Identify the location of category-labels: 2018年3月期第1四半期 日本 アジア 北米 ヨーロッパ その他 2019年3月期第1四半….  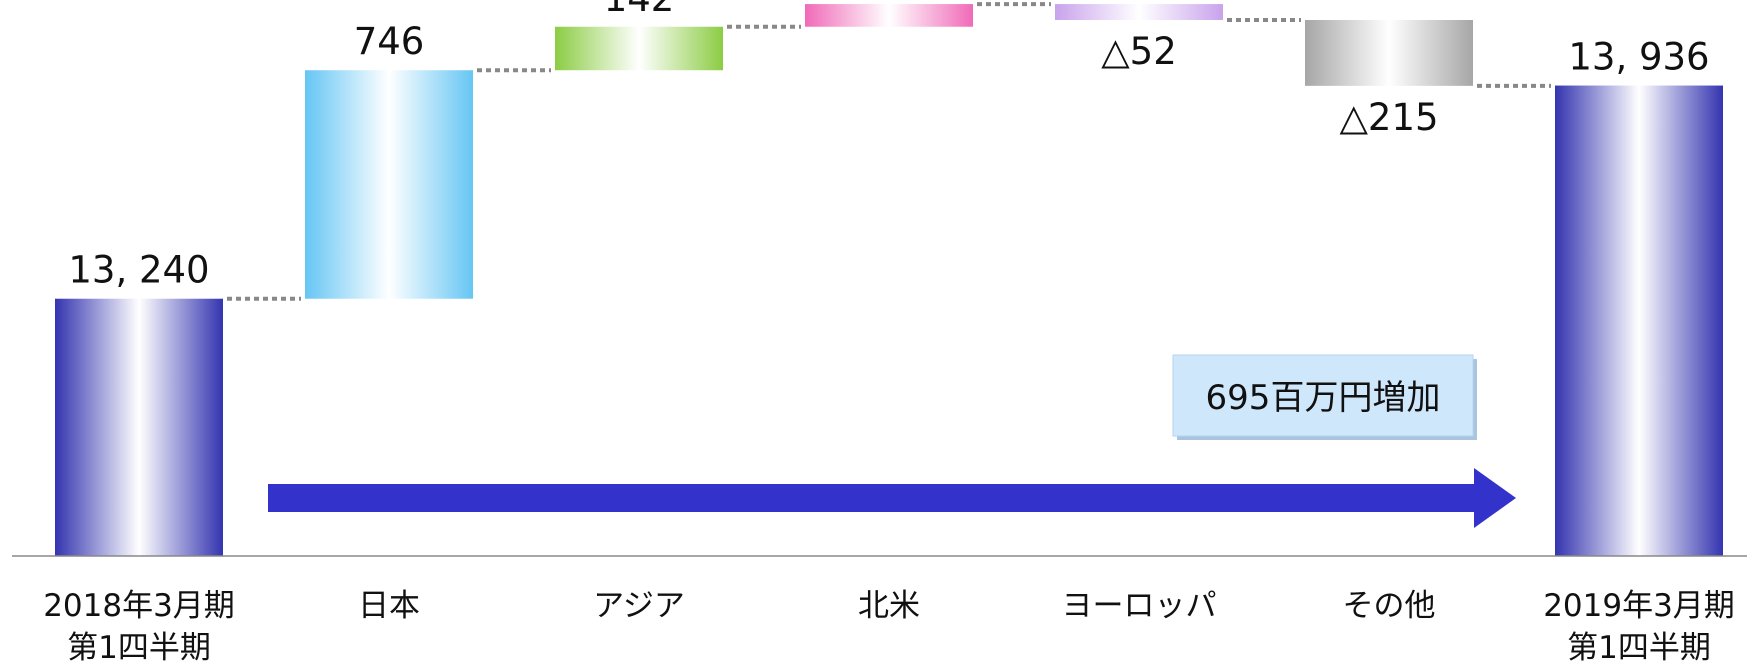
(889, 627).